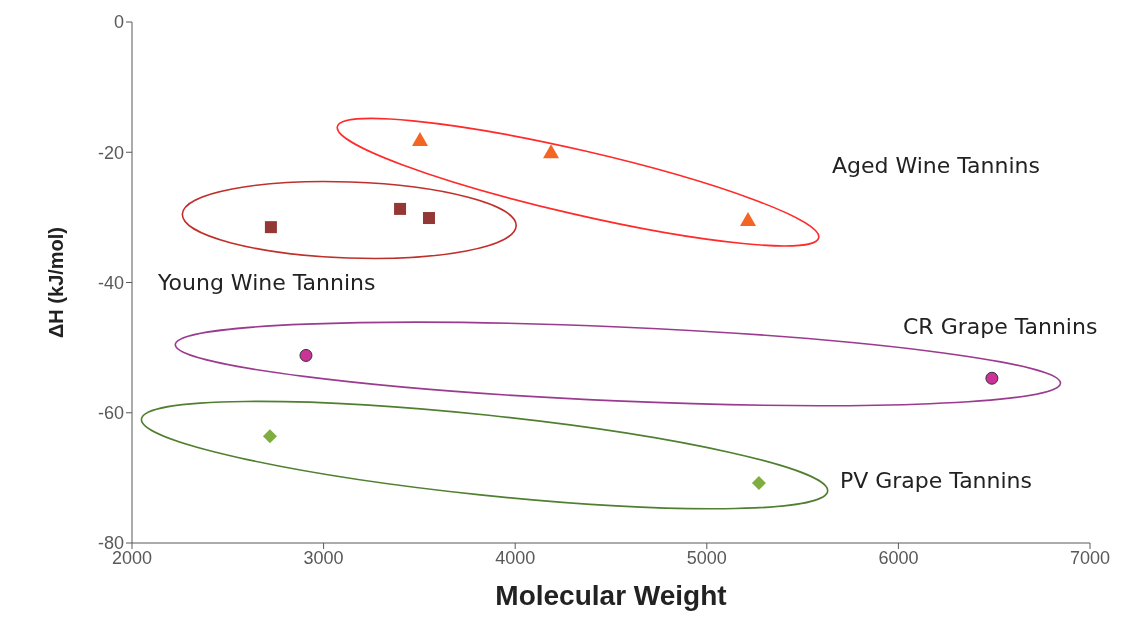 The height and width of the screenshot is (642, 1144). I want to click on x-axis-title: Molecular Weight, so click(611, 595).